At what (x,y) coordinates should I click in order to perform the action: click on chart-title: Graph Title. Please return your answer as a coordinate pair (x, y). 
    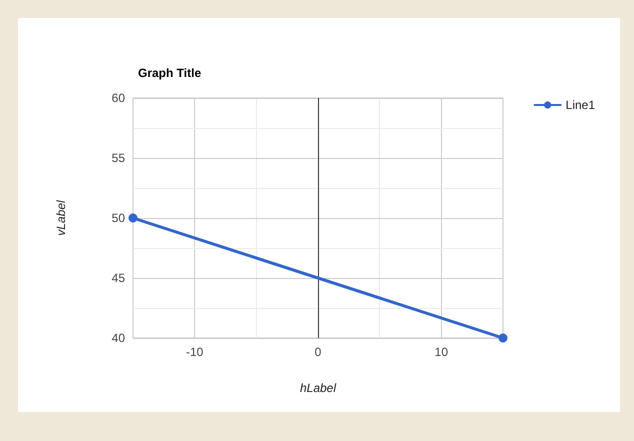
    Looking at the image, I should click on (170, 73).